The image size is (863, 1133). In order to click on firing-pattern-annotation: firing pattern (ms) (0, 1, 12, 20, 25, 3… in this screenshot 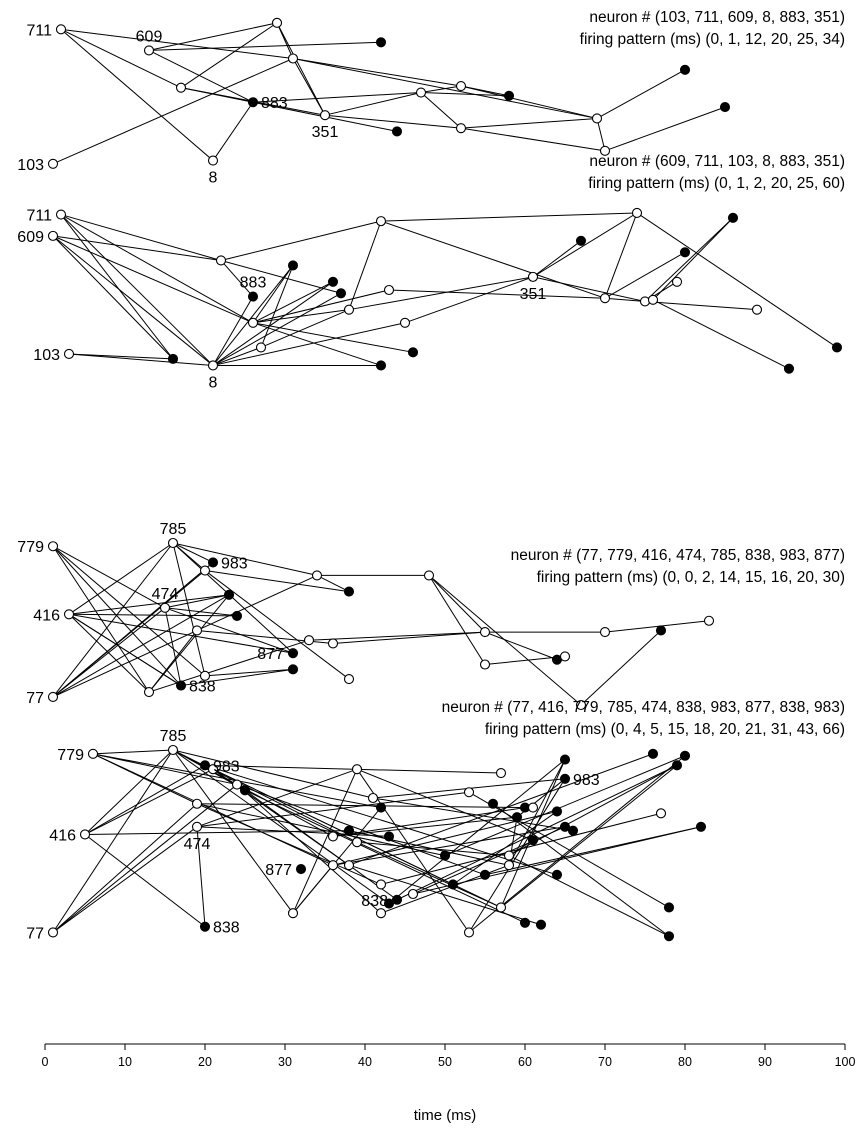, I will do `click(712, 39)`.